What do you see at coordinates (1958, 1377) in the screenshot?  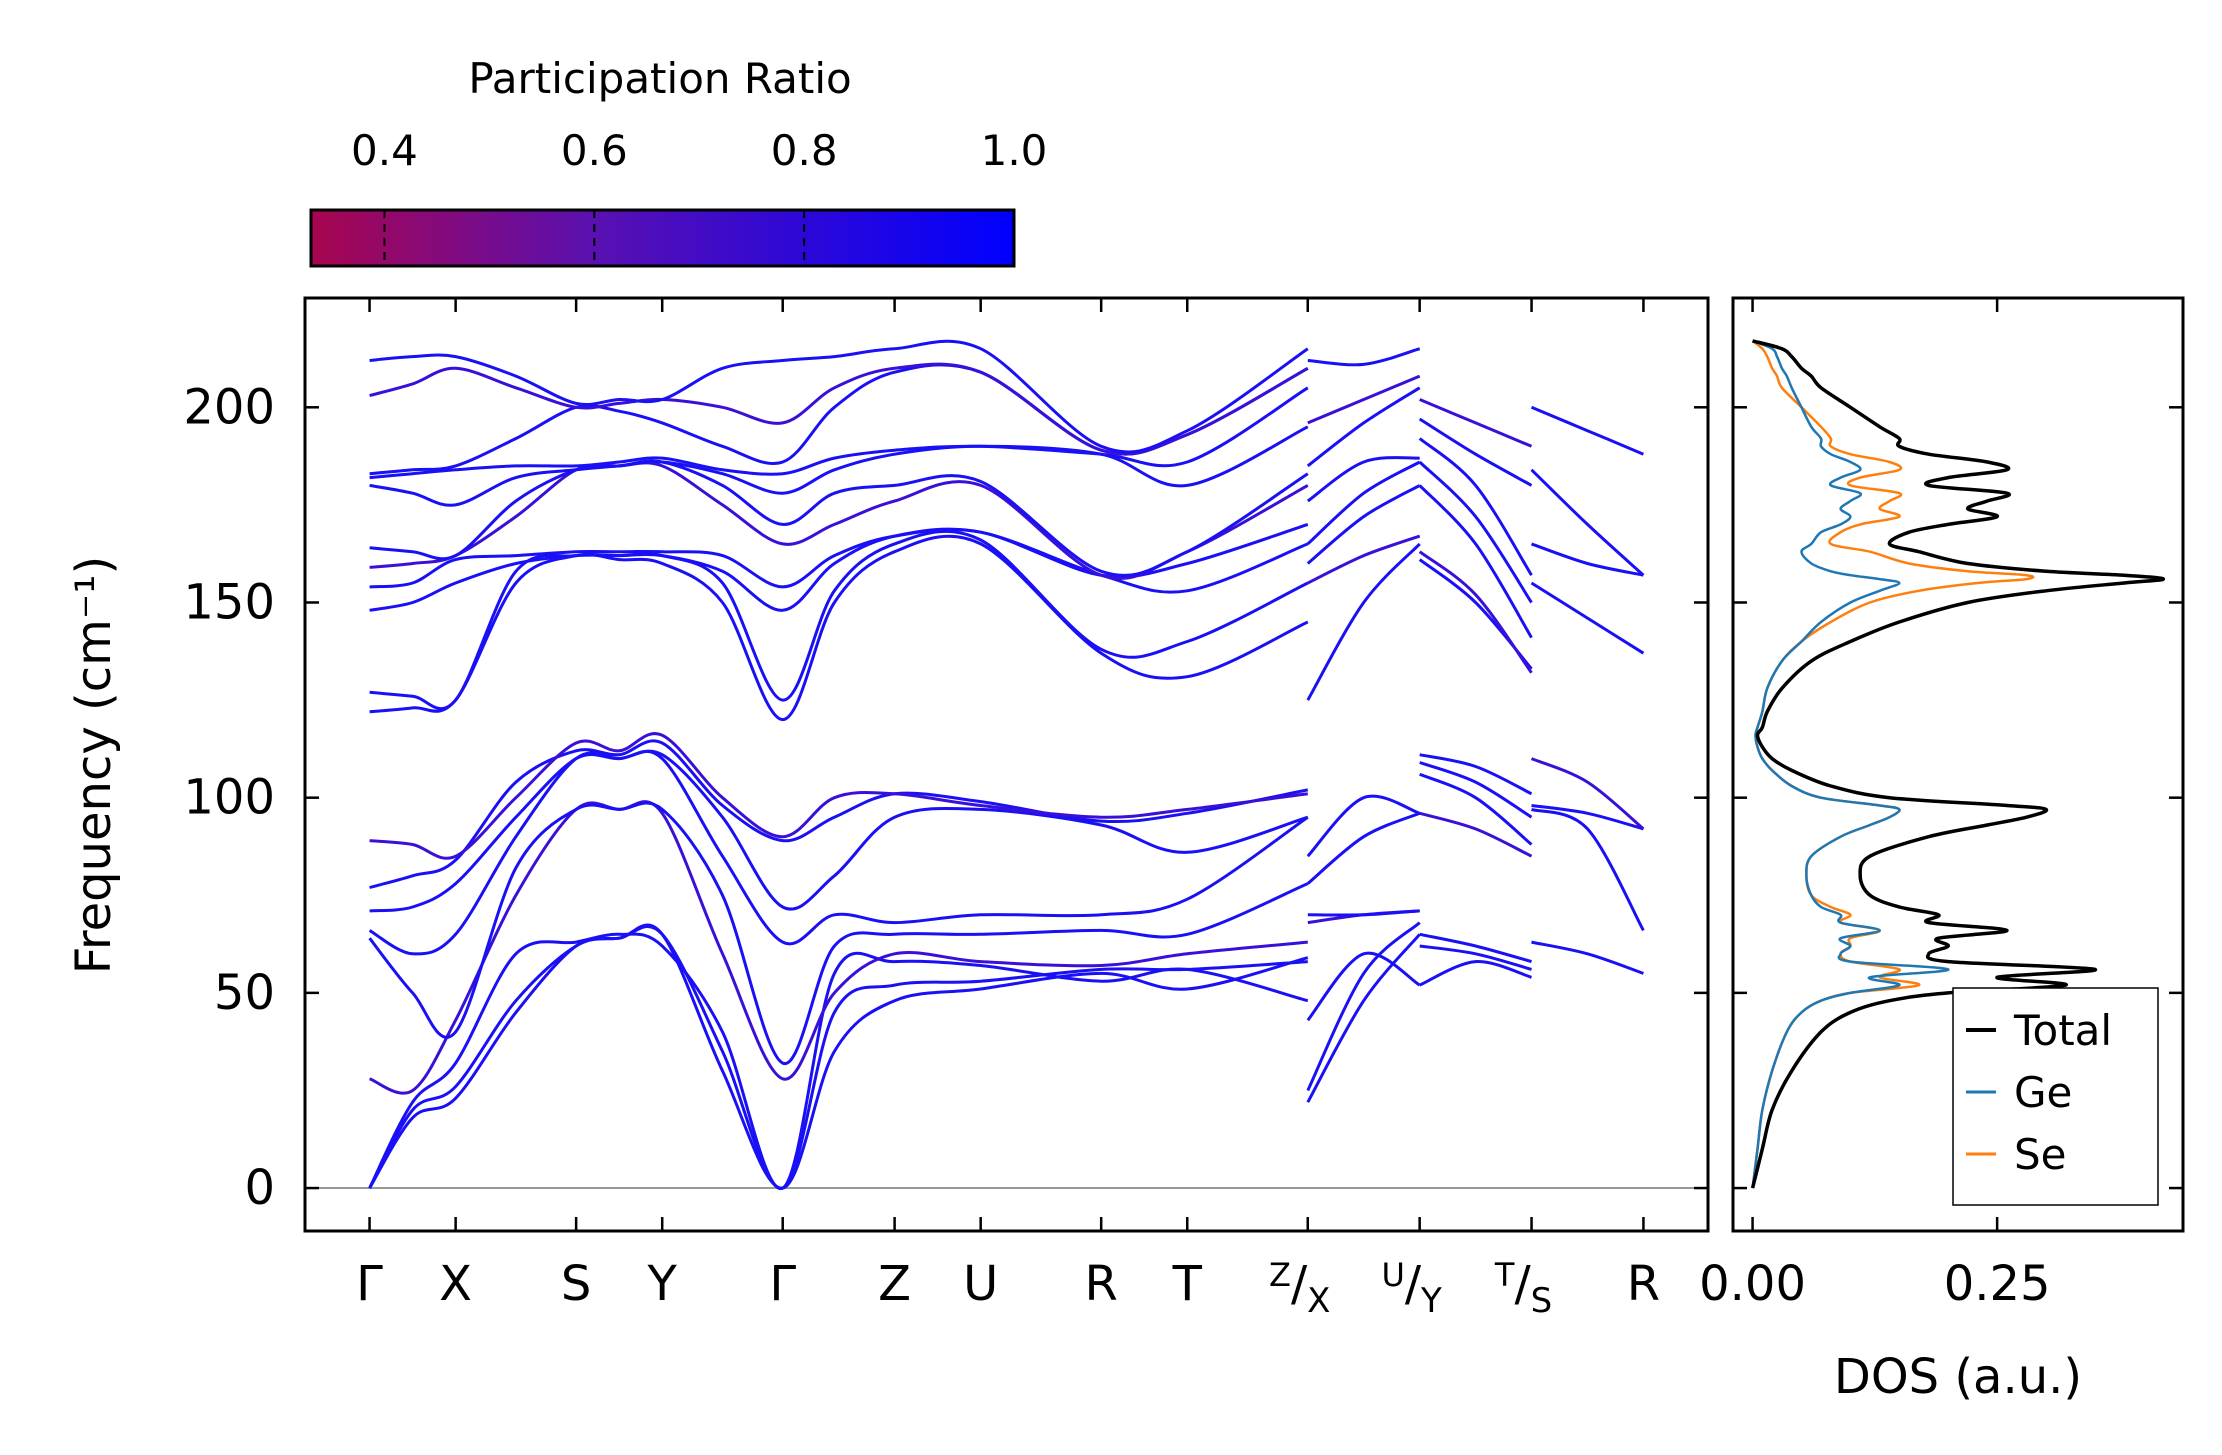 I see `dos-x-axis-label: DOS (a.u.)` at bounding box center [1958, 1377].